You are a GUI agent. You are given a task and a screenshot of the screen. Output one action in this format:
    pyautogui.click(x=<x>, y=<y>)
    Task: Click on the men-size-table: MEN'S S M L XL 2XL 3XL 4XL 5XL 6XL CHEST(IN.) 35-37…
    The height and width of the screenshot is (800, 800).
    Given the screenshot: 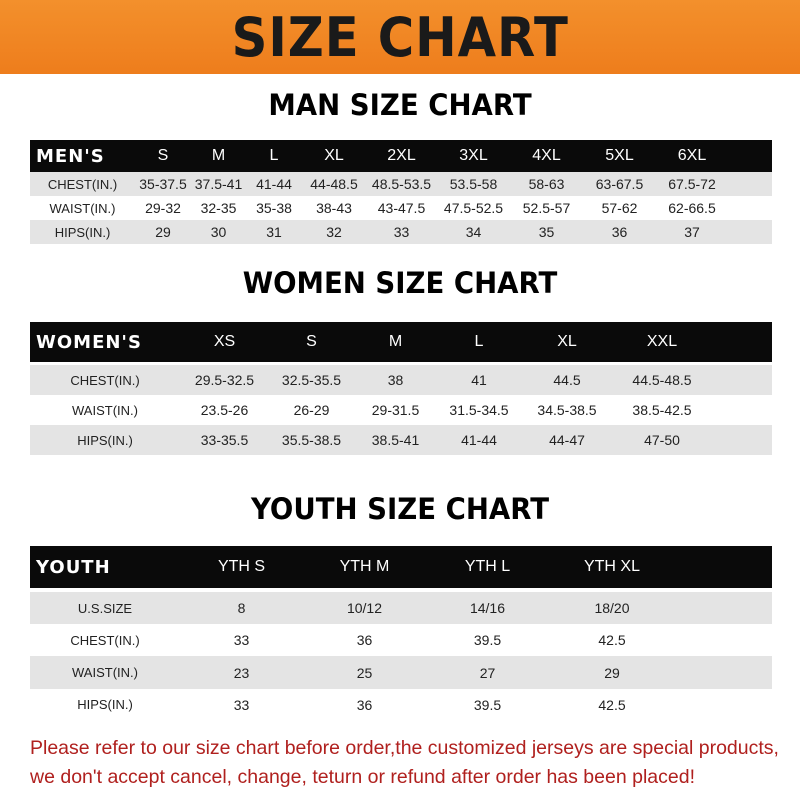 What is the action you would take?
    pyautogui.click(x=401, y=192)
    